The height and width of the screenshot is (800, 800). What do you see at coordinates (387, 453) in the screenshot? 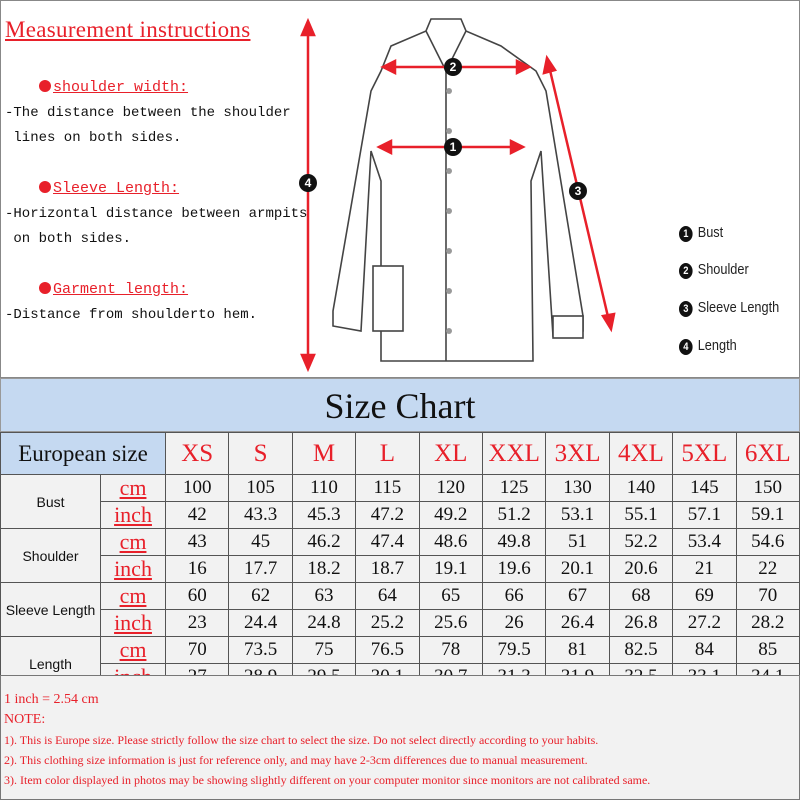
I see `size-header-l: L` at bounding box center [387, 453].